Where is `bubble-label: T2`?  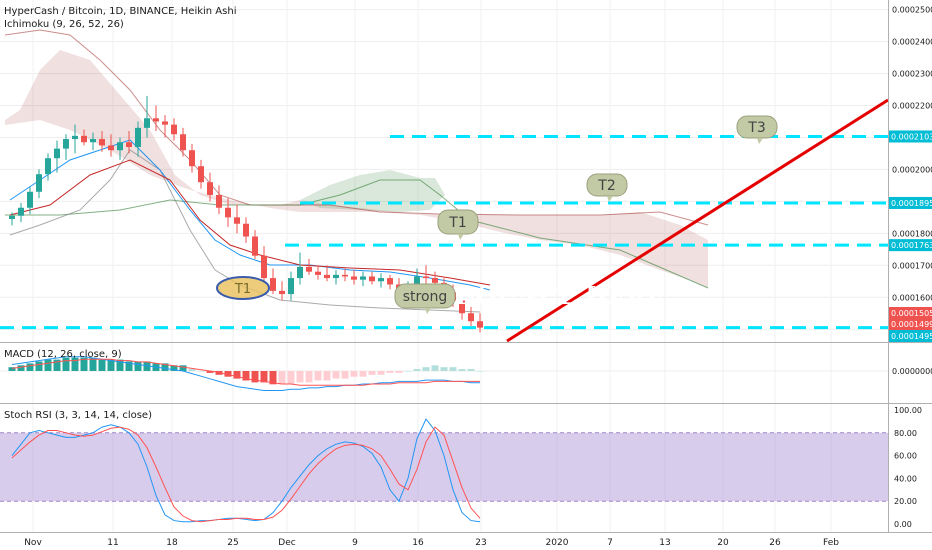
bubble-label: T2 is located at coordinates (606, 186).